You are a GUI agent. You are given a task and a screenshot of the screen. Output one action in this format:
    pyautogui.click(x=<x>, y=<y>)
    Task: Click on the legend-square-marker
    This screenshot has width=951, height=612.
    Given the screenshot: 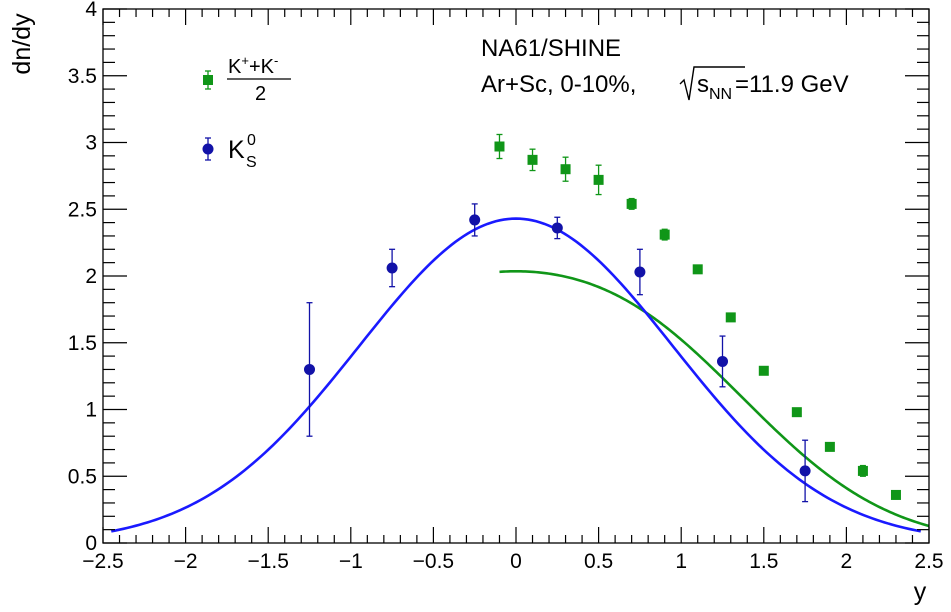 What is the action you would take?
    pyautogui.click(x=208, y=80)
    